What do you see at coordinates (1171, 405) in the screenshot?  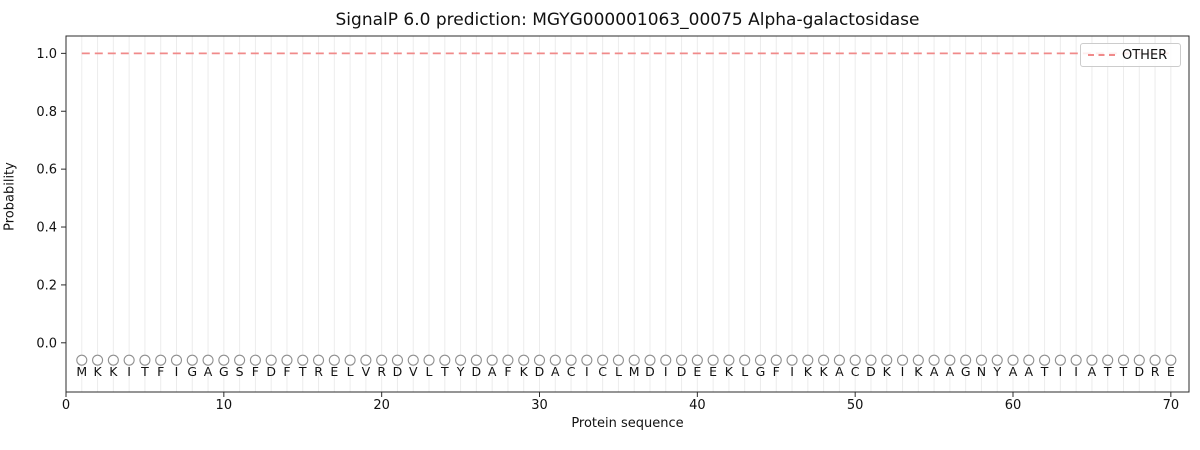 I see `x-tick-label: 70` at bounding box center [1171, 405].